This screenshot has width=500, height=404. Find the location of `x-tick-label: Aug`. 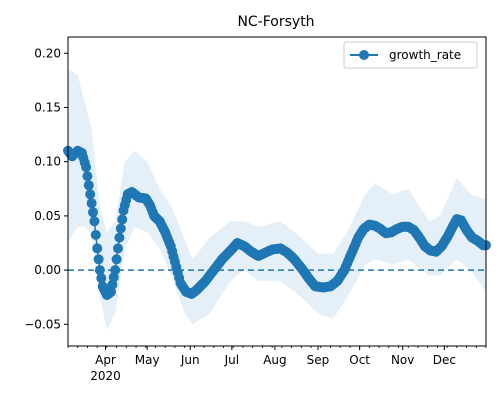

x-tick-label: Aug is located at coordinates (274, 360).